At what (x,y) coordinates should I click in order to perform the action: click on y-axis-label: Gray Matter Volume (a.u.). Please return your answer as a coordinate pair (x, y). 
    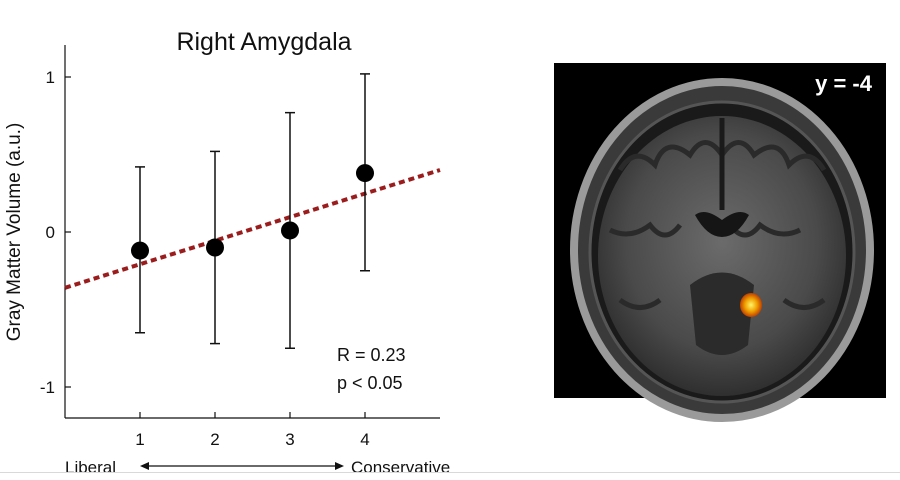
    Looking at the image, I should click on (14, 232).